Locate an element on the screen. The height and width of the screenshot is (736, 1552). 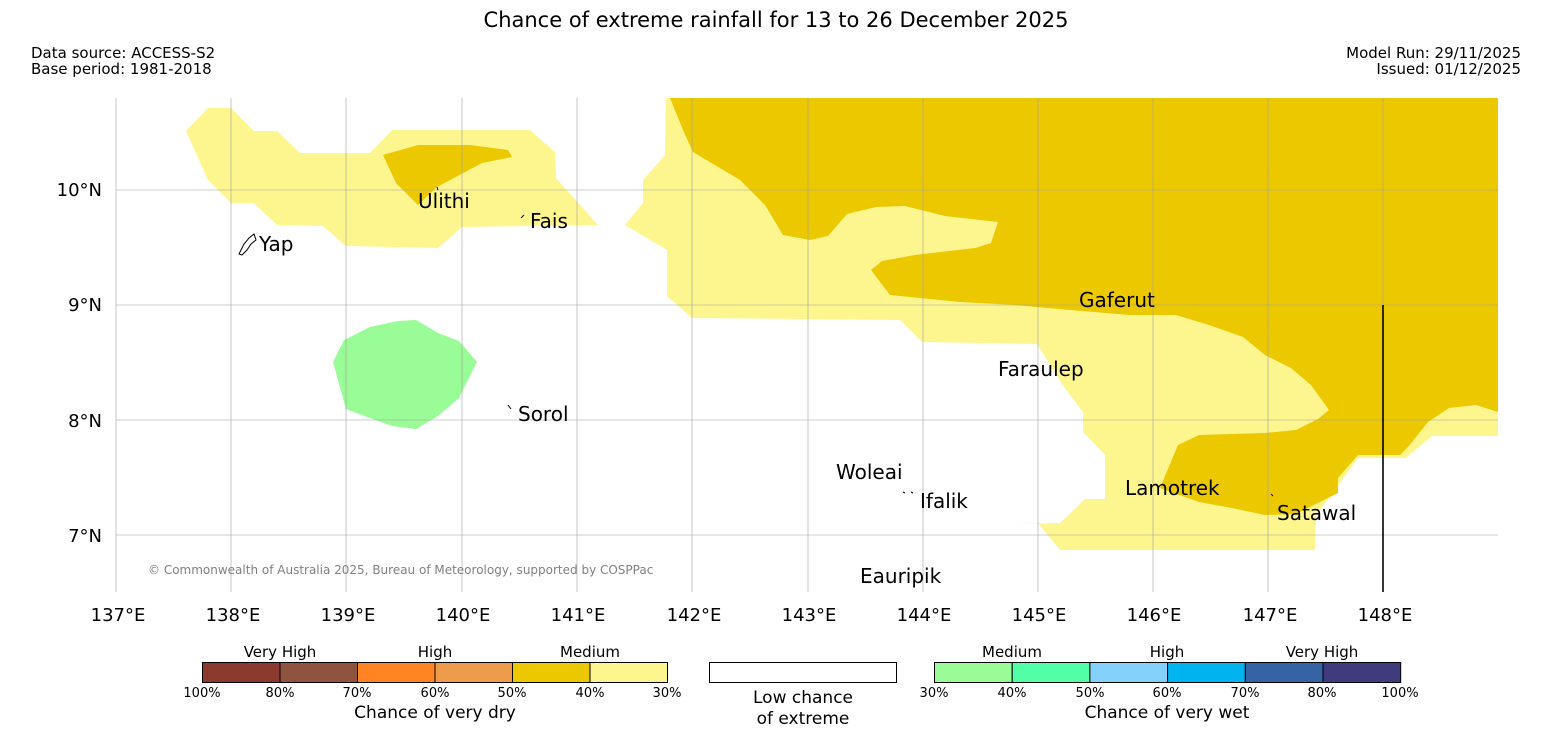
model-run-info: Model Run: 29/11/2025 Issued: 01/12/2025 is located at coordinates (1433, 61).